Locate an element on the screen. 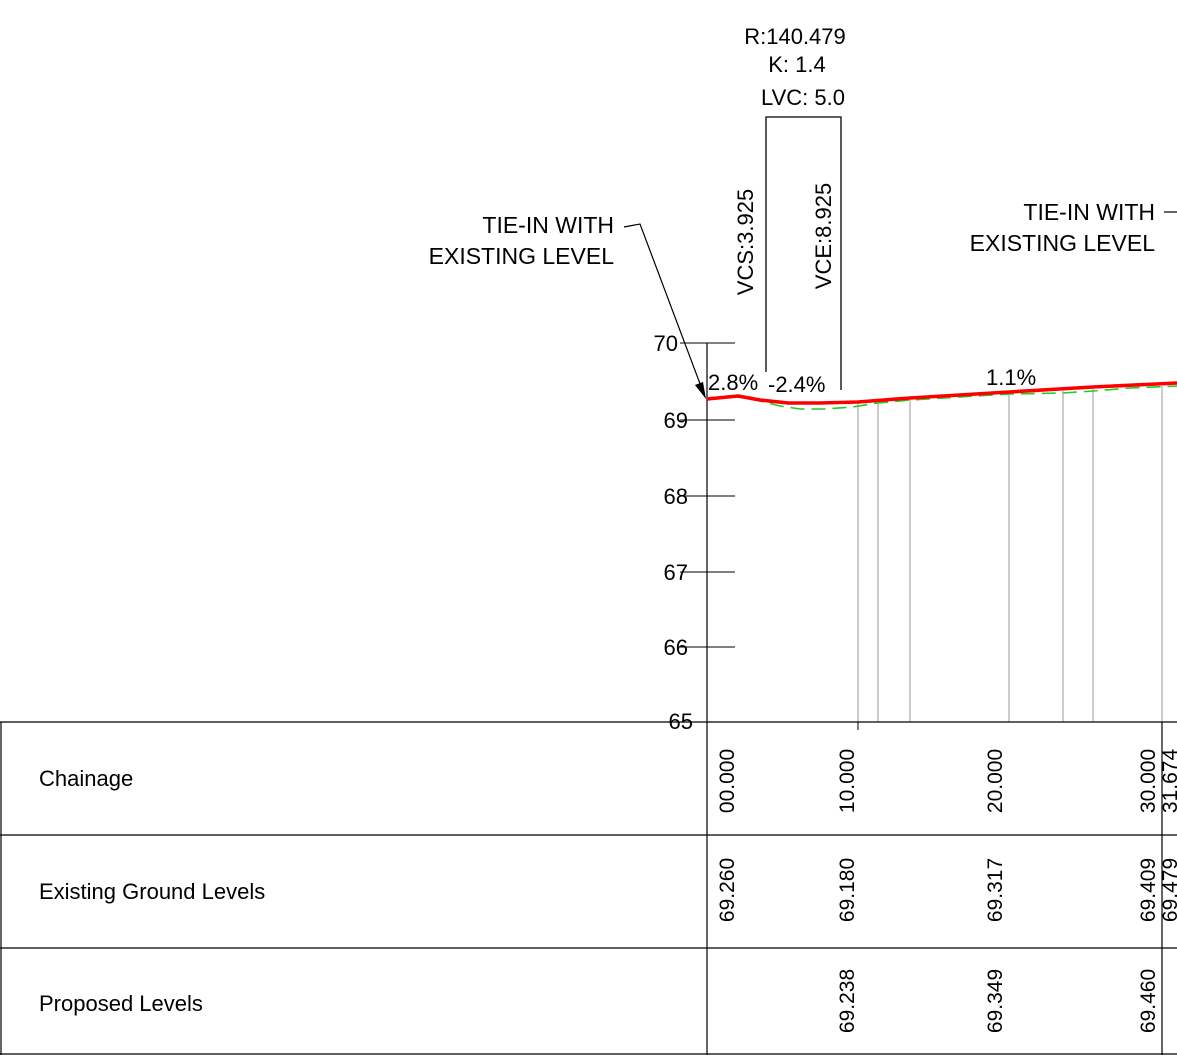 Image resolution: width=1177 pixels, height=1055 pixels. tie-in-left-leader is located at coordinates (664, 310).